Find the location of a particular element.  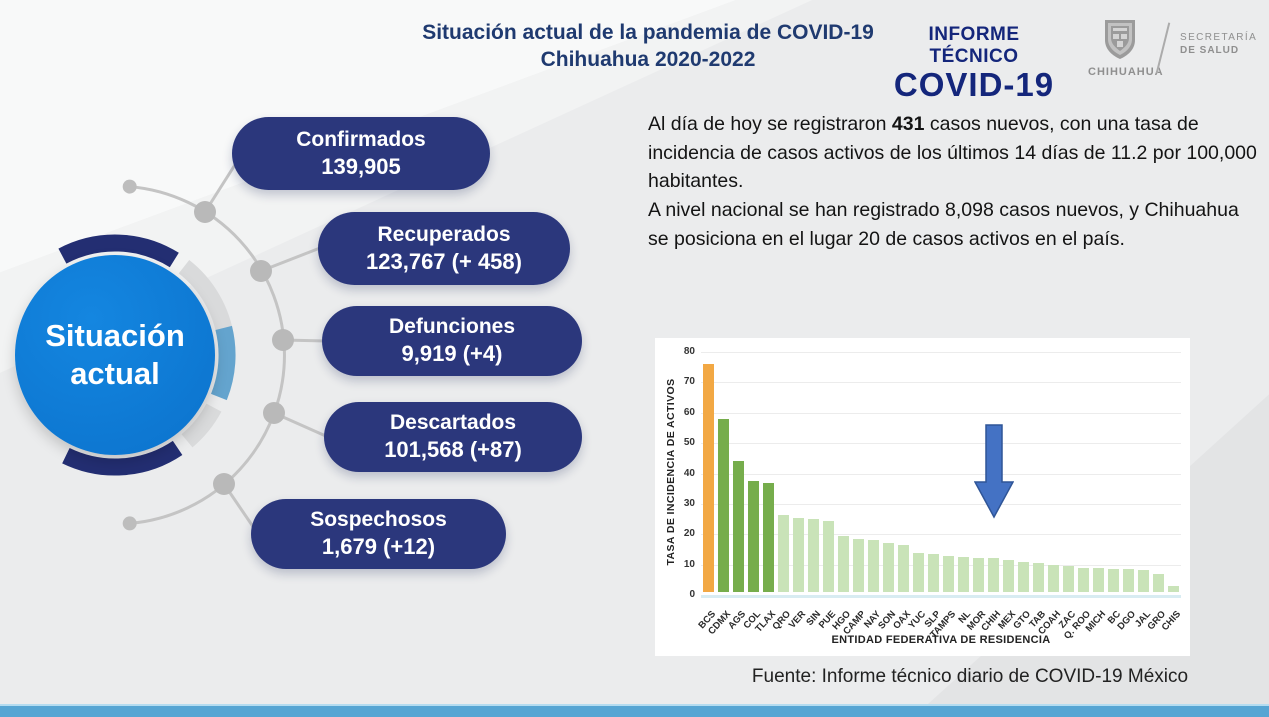

bar-CHIS is located at coordinates (1173, 588).